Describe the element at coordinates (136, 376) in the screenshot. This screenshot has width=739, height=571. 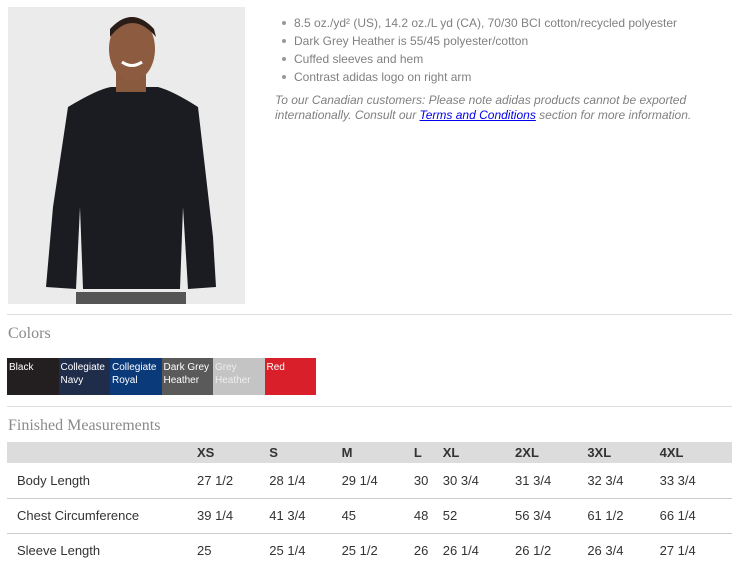
I see `color-swatch: Collegiate Royal` at that location.